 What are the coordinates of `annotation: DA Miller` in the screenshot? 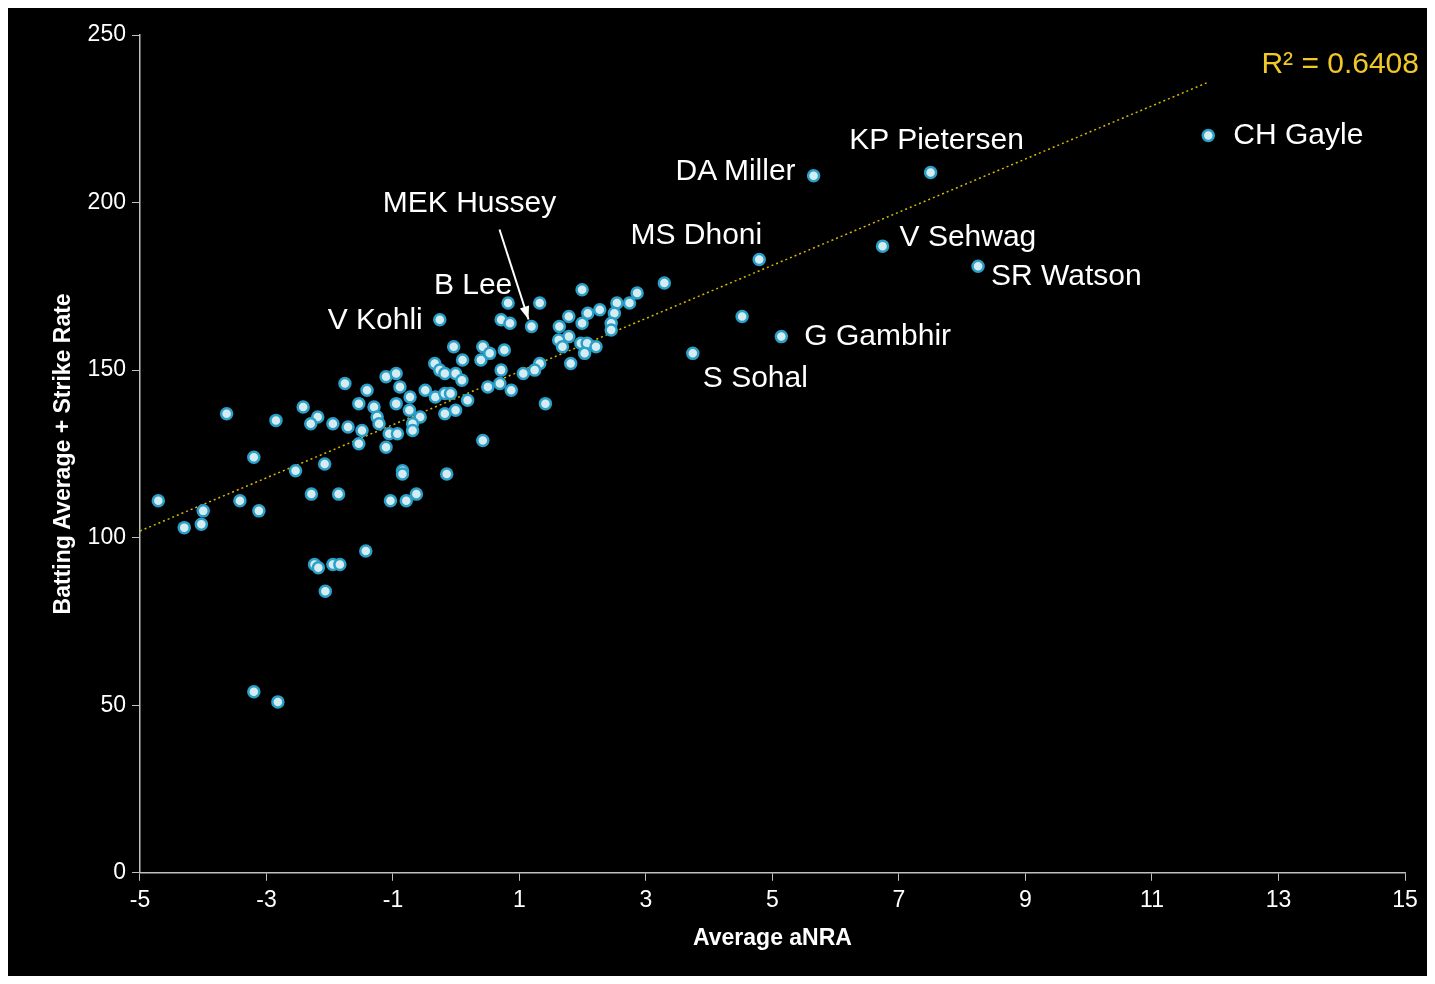 It's located at (735, 170).